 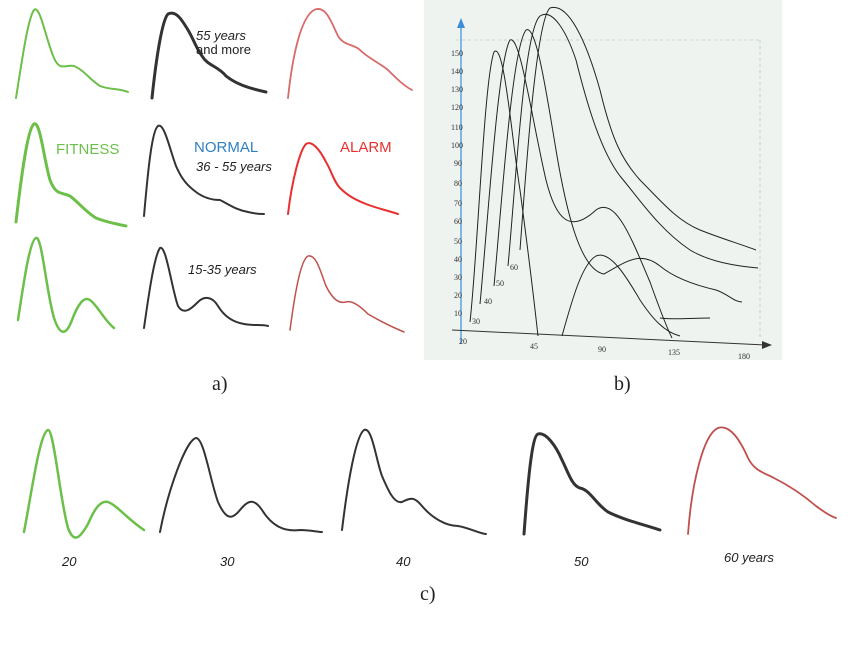 I want to click on alarm-curve-55plus, so click(x=350, y=53).